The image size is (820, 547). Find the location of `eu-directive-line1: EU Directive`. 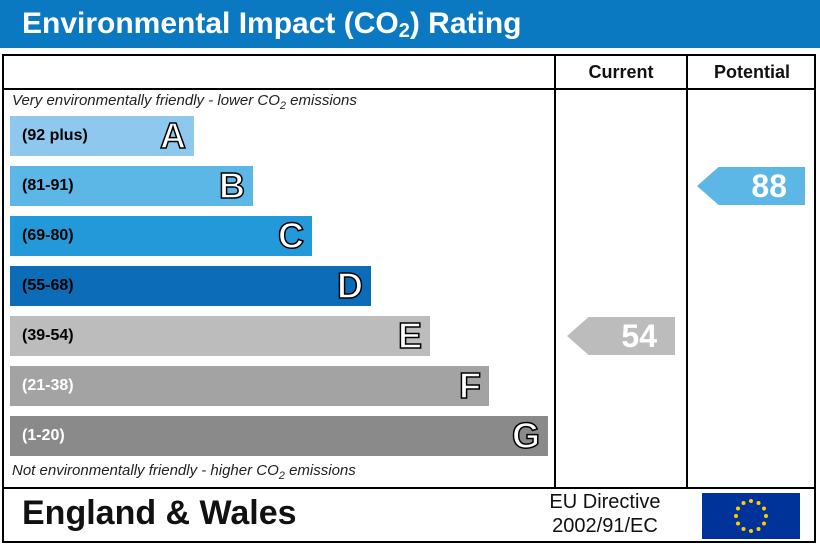

eu-directive-line1: EU Directive is located at coordinates (605, 502).